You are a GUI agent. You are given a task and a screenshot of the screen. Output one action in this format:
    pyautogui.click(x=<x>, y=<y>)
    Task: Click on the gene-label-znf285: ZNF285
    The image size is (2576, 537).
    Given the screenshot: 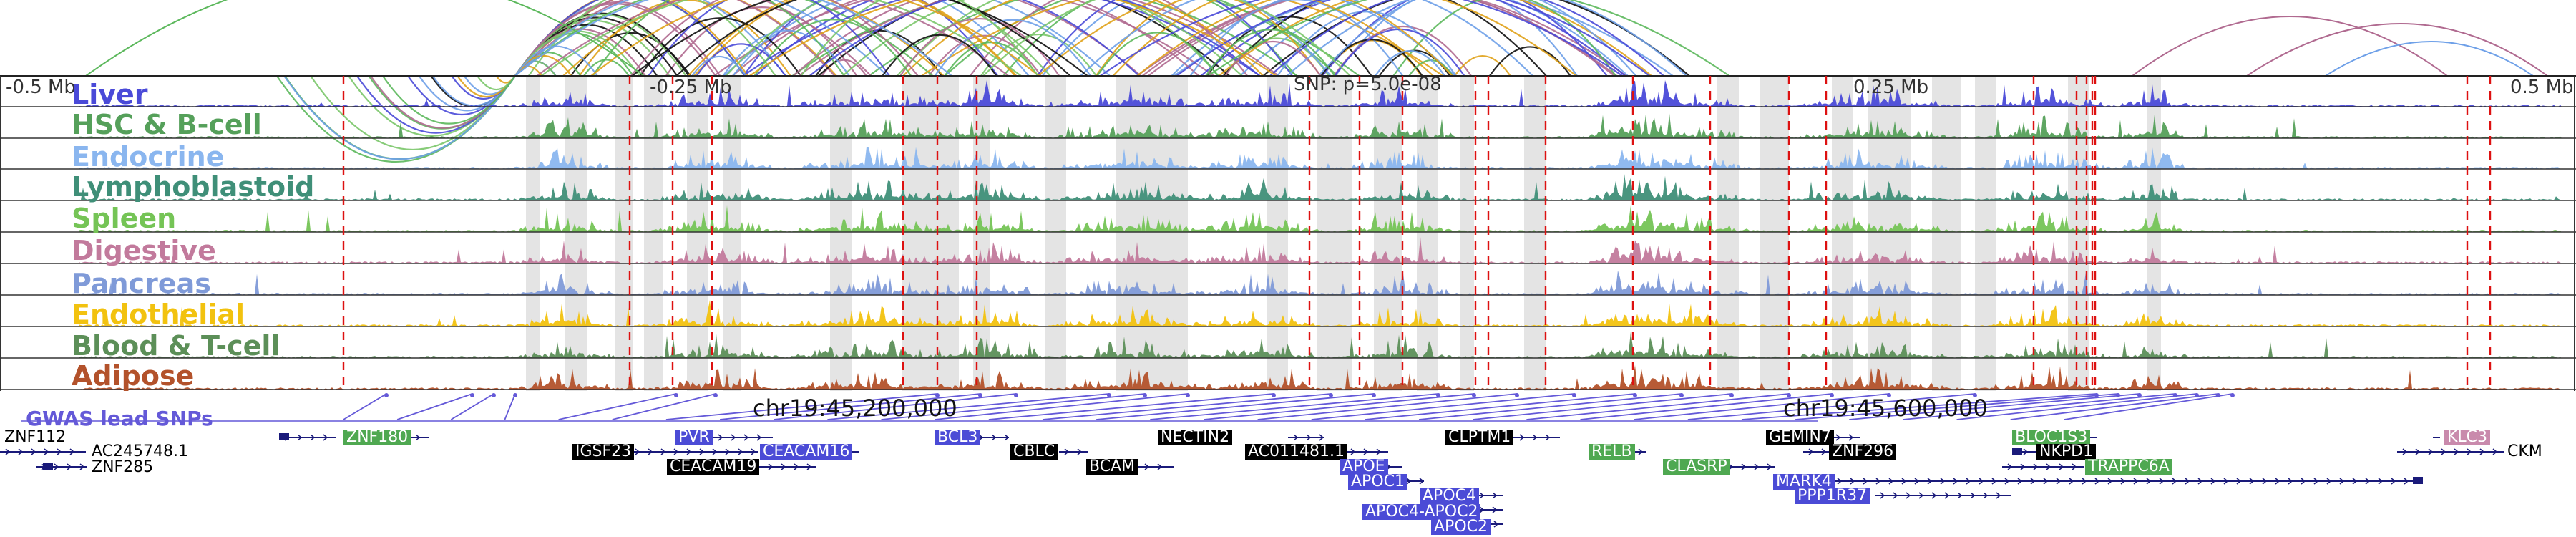 What is the action you would take?
    pyautogui.click(x=123, y=467)
    